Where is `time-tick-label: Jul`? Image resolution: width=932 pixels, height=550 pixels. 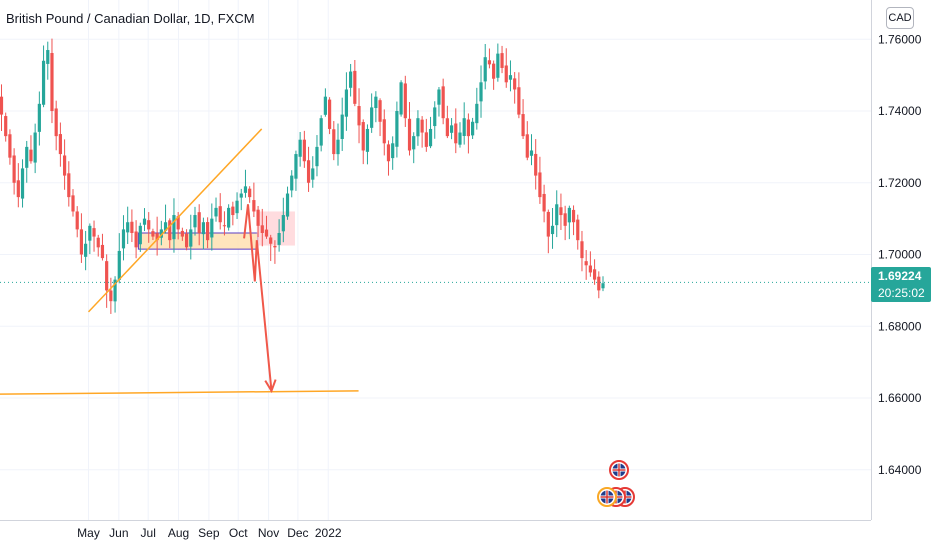
time-tick-label: Jul is located at coordinates (148, 533).